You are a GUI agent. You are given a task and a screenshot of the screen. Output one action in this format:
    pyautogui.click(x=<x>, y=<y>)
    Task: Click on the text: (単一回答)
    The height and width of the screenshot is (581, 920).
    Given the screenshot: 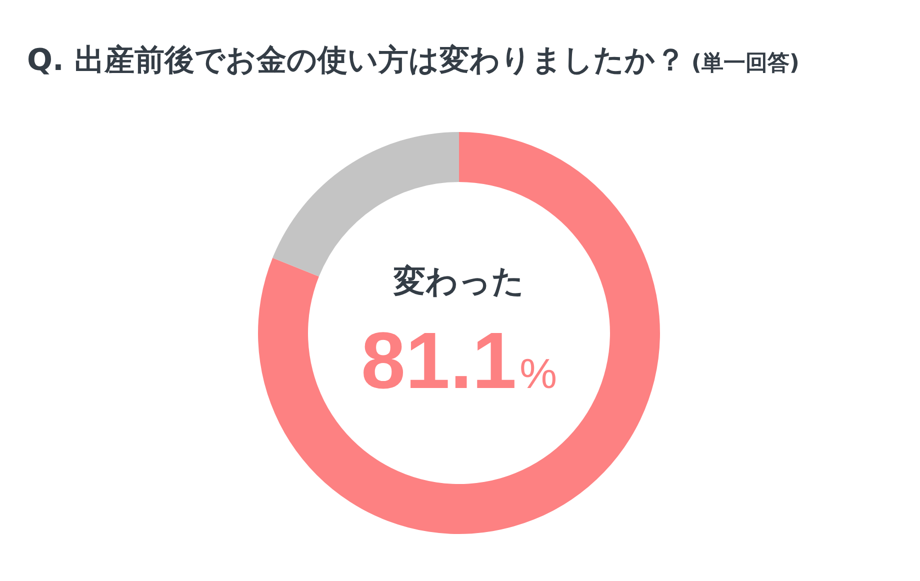 What is the action you would take?
    pyautogui.click(x=745, y=63)
    